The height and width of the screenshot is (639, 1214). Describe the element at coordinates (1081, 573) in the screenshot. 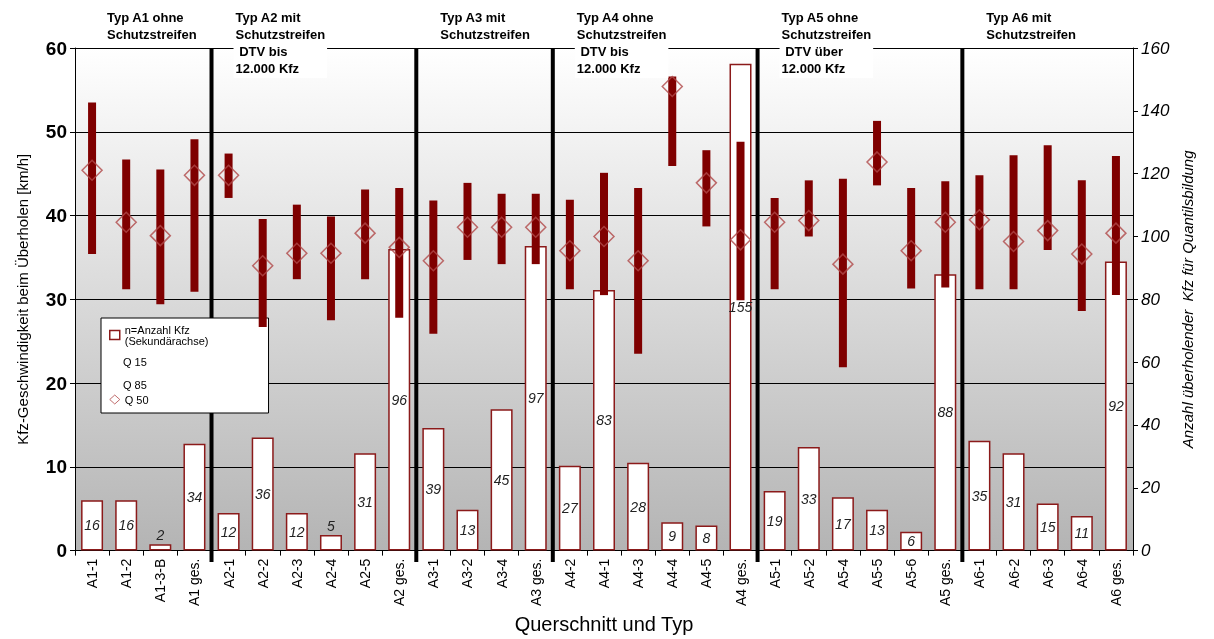

I see `x-tick-label: A6-4` at that location.